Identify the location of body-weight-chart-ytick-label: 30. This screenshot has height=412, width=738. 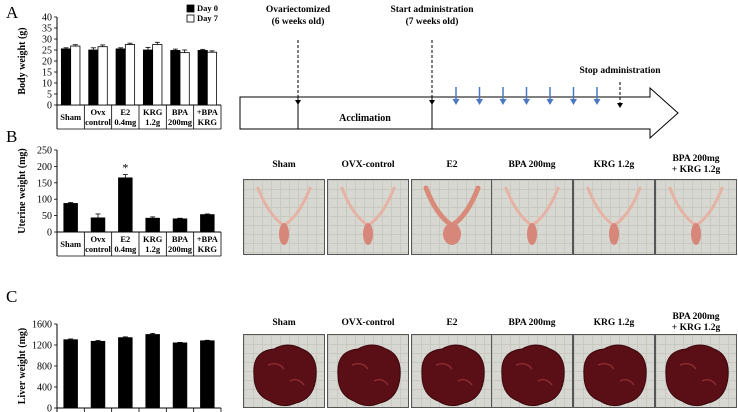
(47, 40).